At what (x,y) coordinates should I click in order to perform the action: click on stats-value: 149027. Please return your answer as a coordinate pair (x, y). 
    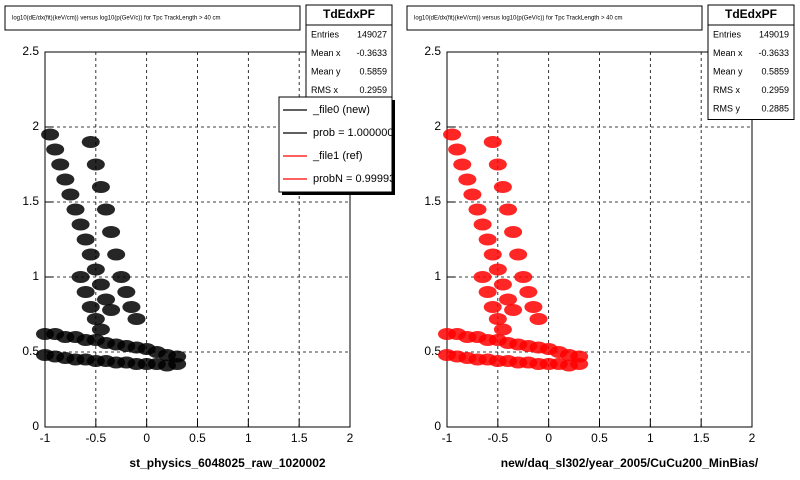
    Looking at the image, I should click on (372, 34).